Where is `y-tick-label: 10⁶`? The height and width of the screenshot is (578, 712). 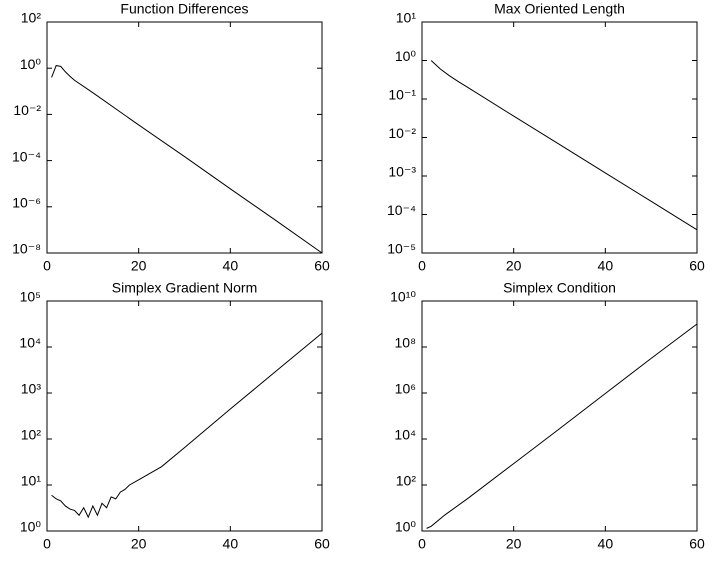
y-tick-label: 10⁶ is located at coordinates (405, 389).